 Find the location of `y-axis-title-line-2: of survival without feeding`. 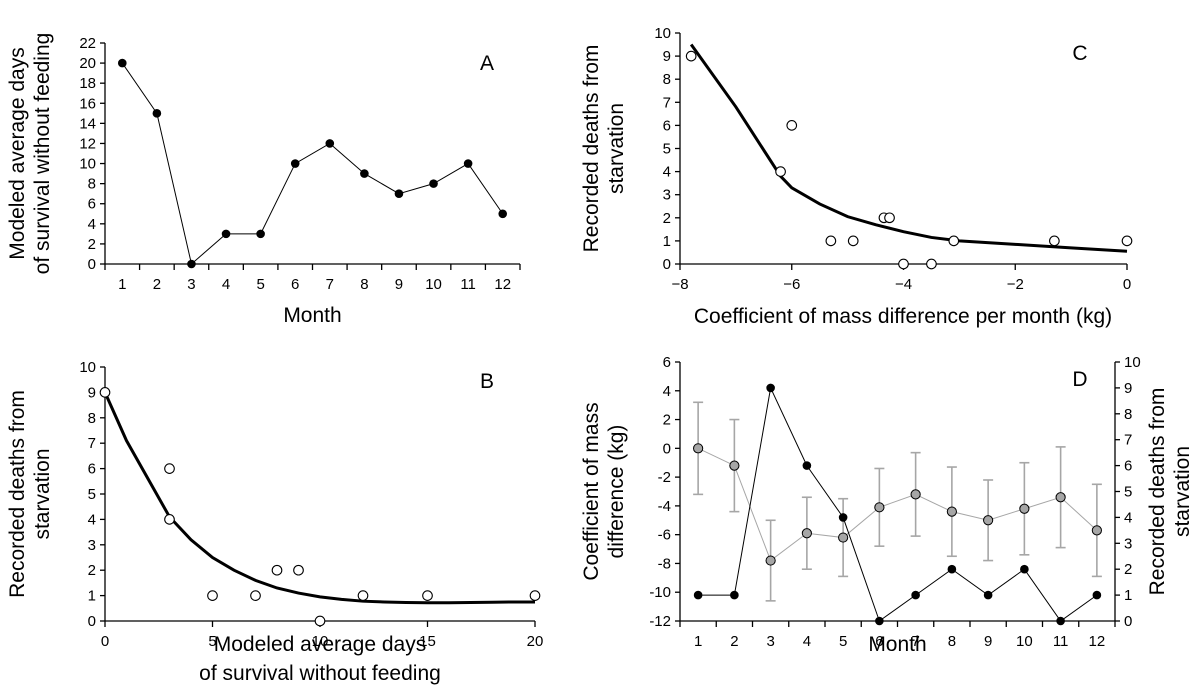

y-axis-title-line-2: of survival without feeding is located at coordinates (42, 154).